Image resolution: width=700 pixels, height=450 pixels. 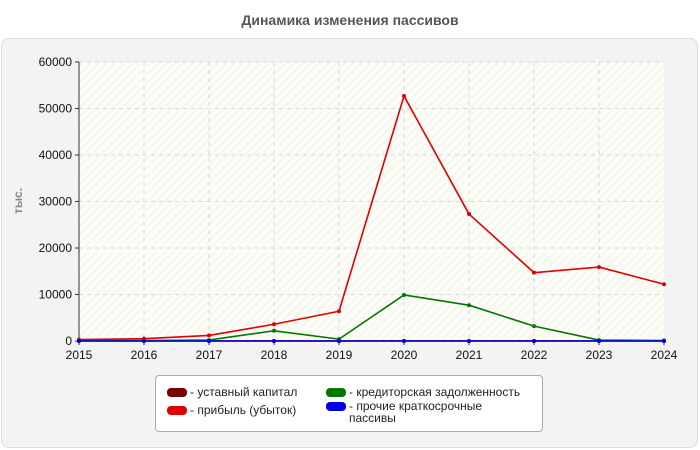 What do you see at coordinates (56, 62) in the screenshot?
I see `y-tick-label: 60000` at bounding box center [56, 62].